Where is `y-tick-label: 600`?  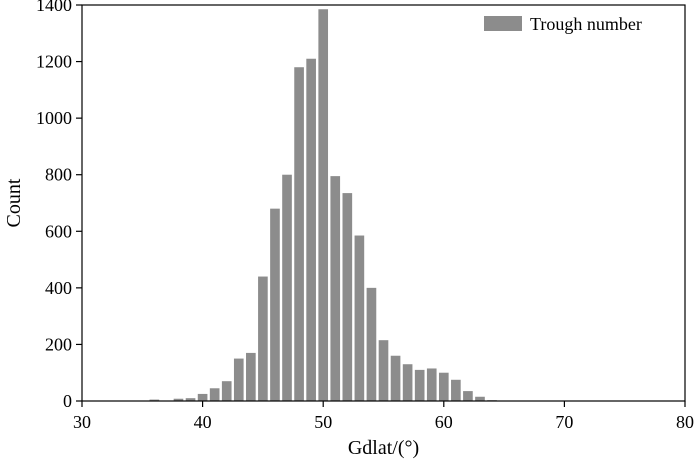
y-tick-label: 600 is located at coordinates (58, 231).